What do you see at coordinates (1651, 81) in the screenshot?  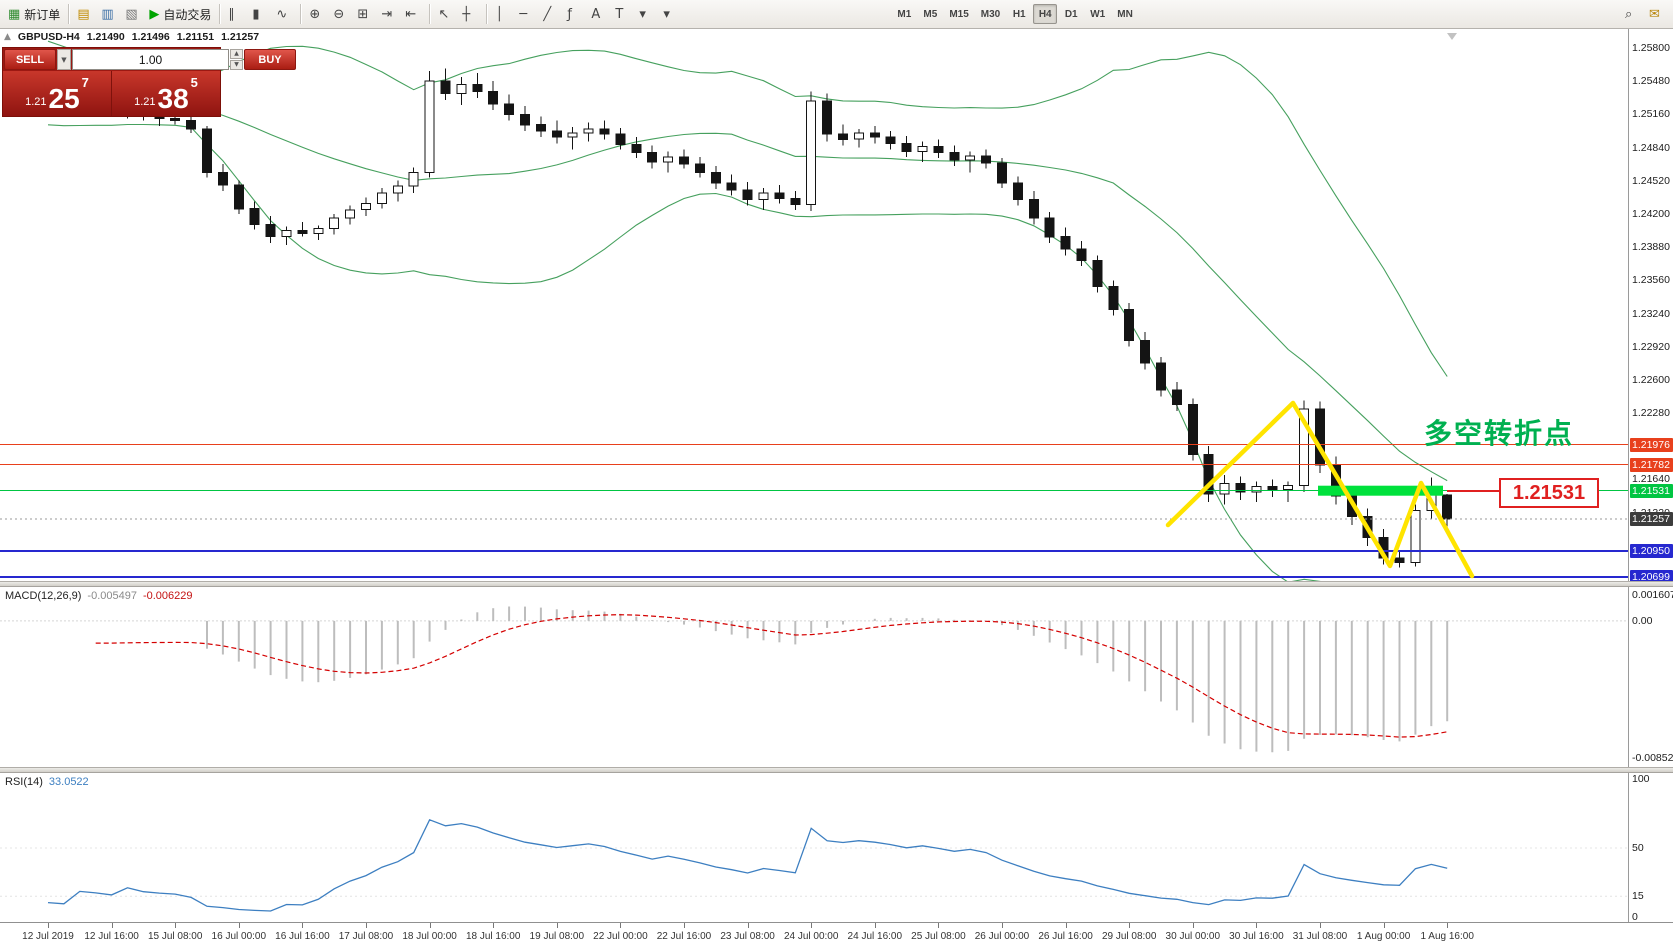 I see `price-axis-label: 1.25480` at bounding box center [1651, 81].